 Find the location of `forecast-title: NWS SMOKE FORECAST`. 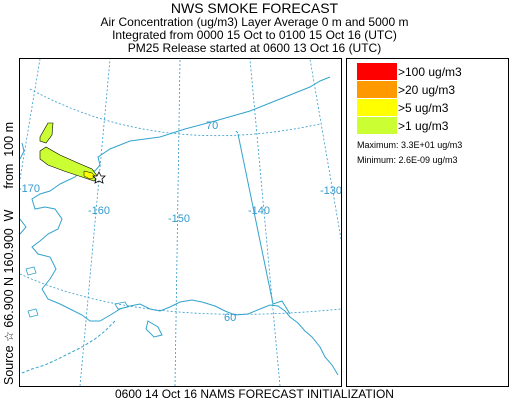

forecast-title: NWS SMOKE FORECAST is located at coordinates (254, 8).